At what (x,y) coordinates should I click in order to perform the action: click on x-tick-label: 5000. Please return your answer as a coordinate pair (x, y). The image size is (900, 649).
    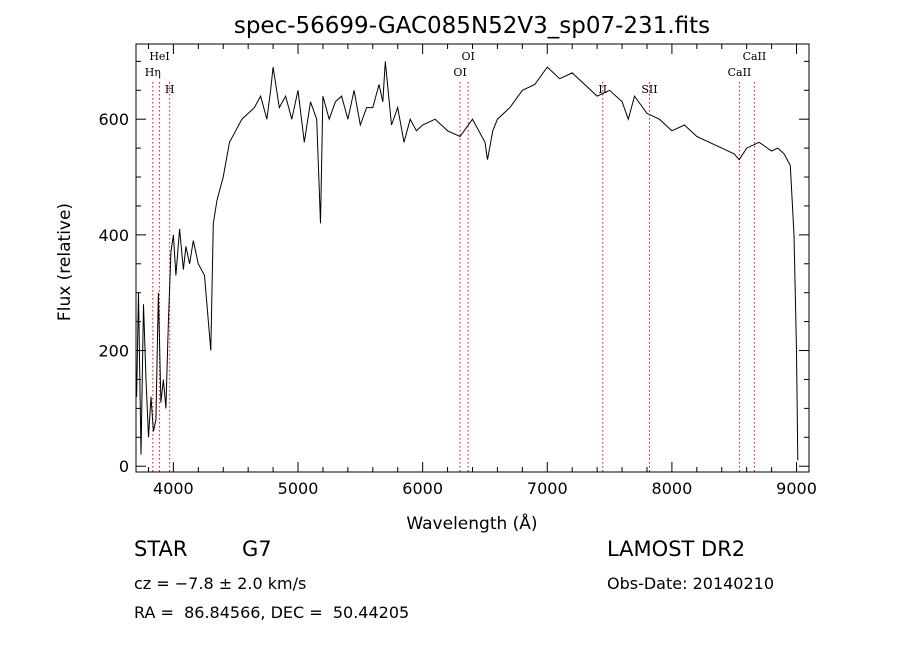
    Looking at the image, I should click on (298, 488).